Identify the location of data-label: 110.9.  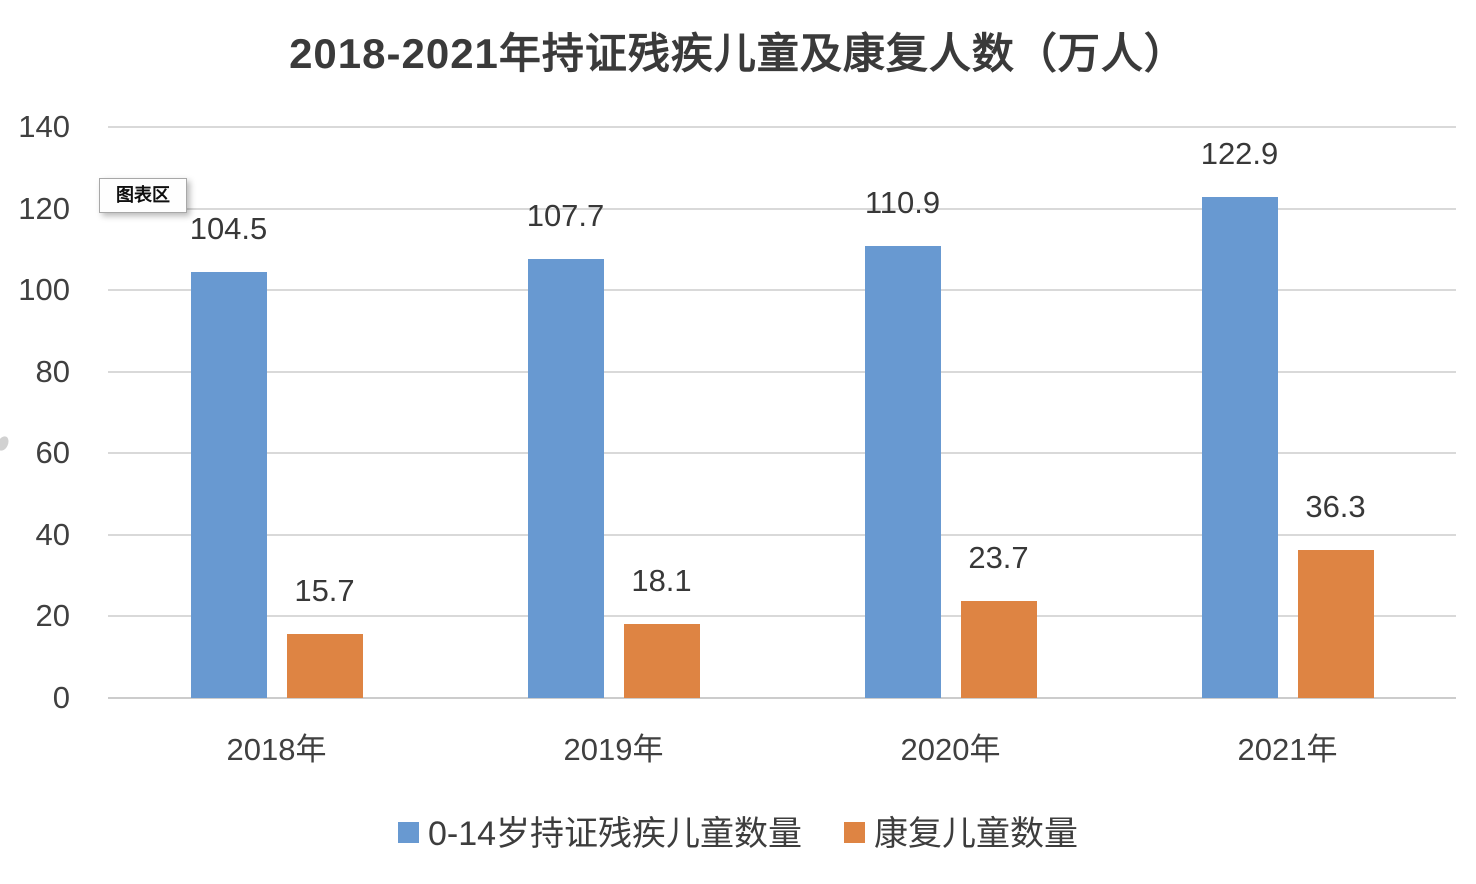
(902, 202).